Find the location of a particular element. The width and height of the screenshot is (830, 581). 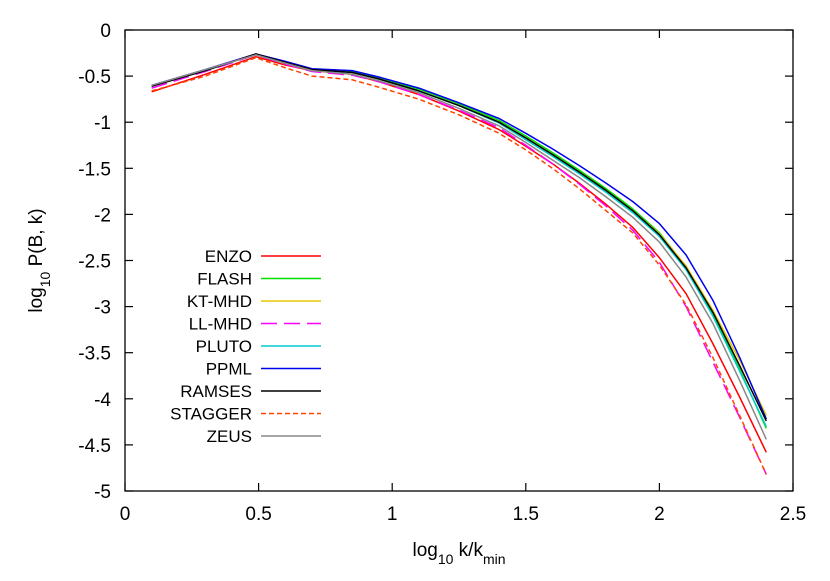

y-axis-label-log: log is located at coordinates (36, 299).